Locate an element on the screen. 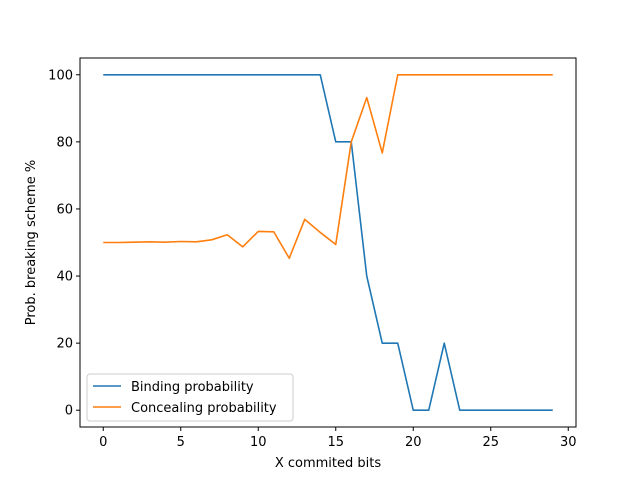 This screenshot has height=480, width=640. x-tick-label: 20 is located at coordinates (413, 442).